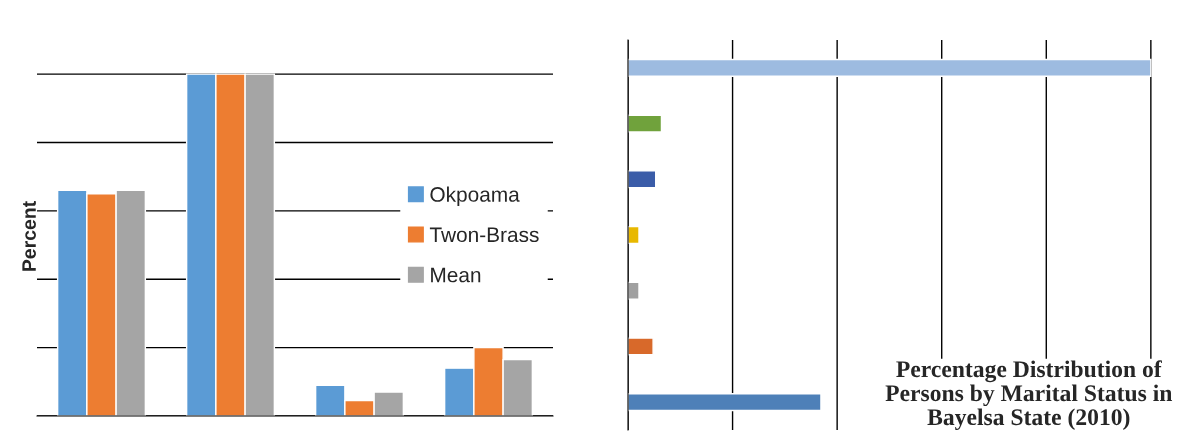 This screenshot has width=1203, height=439. What do you see at coordinates (1029, 395) in the screenshot?
I see `text: Percentage Distribution of Persons by Marital Status in Bayelsa State (2010)` at bounding box center [1029, 395].